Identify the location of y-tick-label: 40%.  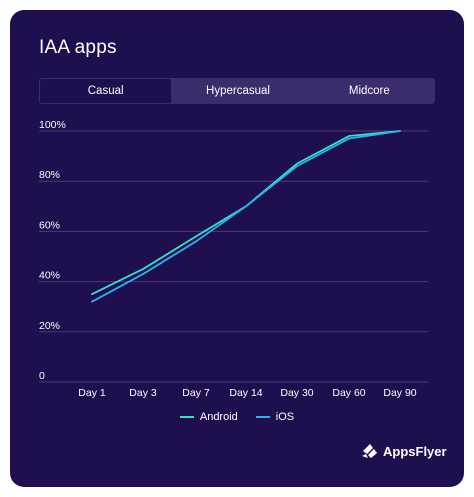
(49, 276).